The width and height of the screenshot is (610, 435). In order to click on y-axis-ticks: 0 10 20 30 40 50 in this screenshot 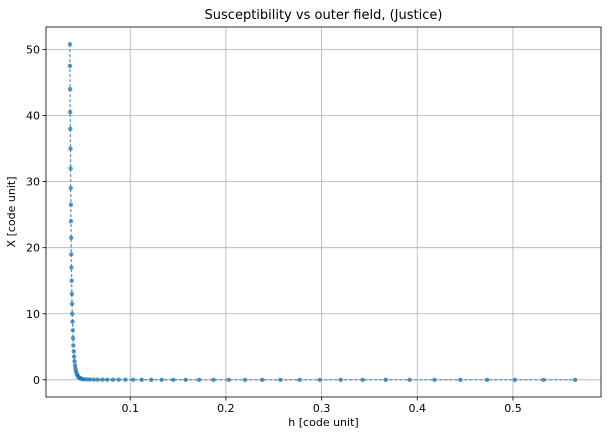, I will do `click(36, 215)`.